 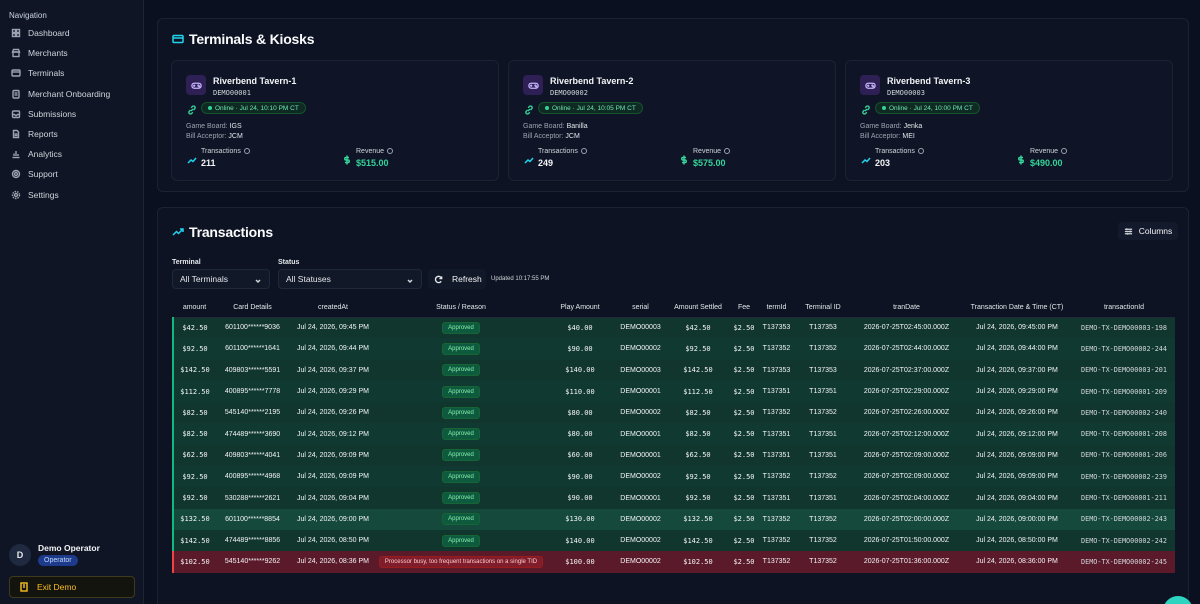 I want to click on column-header: Status / Reason, so click(x=461, y=308).